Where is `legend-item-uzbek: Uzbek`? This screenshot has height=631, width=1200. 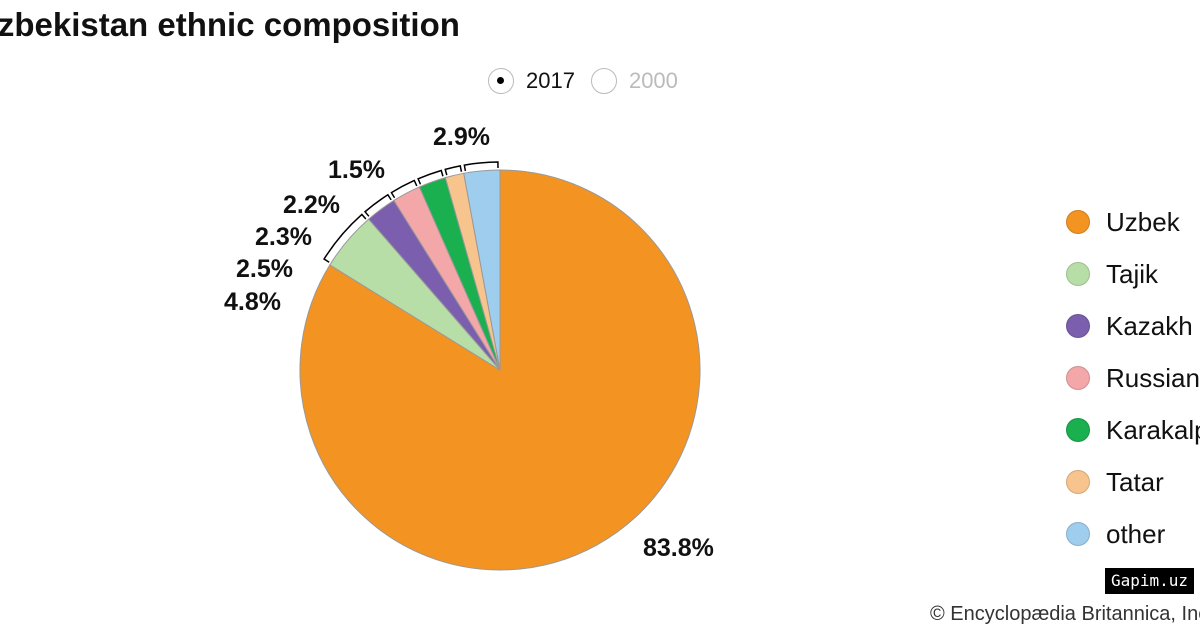 legend-item-uzbek: Uzbek is located at coordinates (1133, 222).